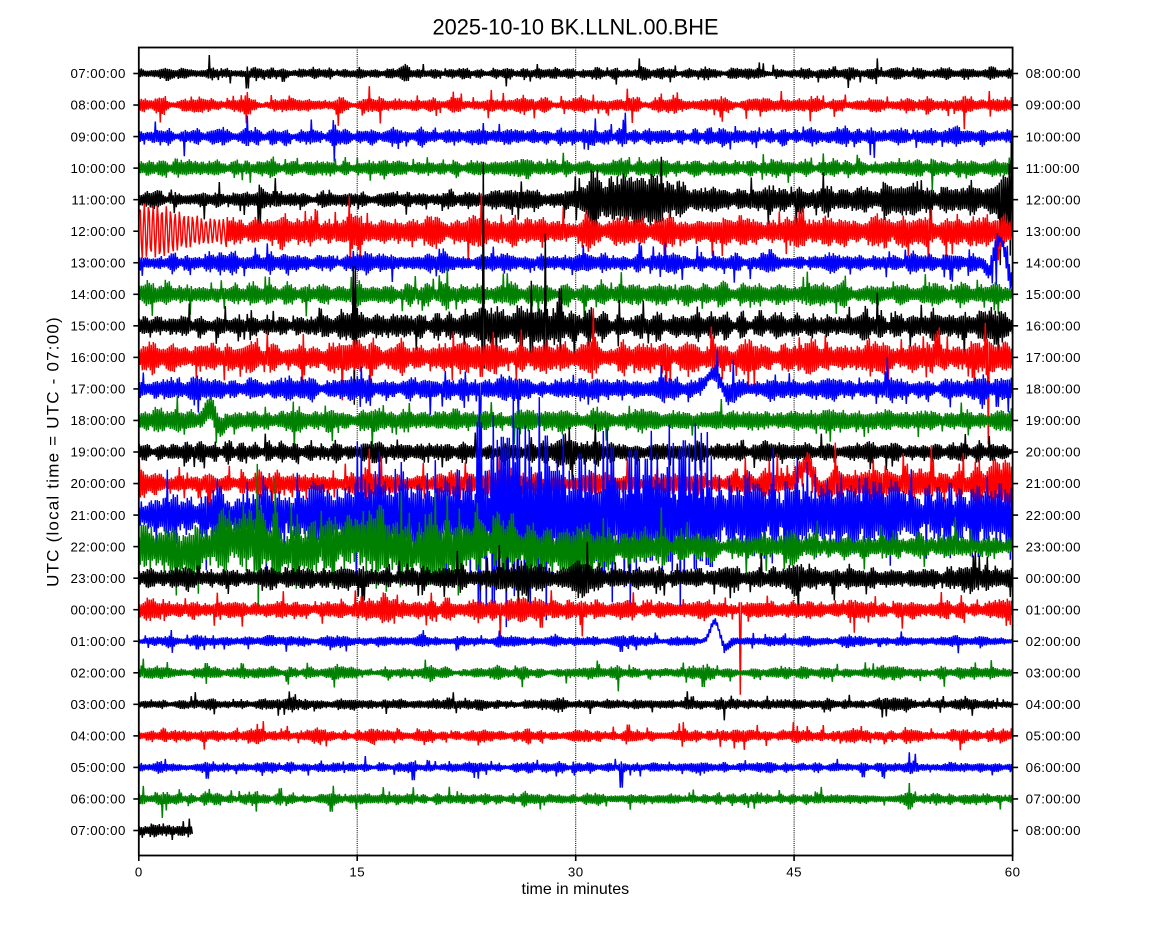 Image resolution: width=1150 pixels, height=950 pixels. I want to click on svg-text: 0, so click(139, 872).